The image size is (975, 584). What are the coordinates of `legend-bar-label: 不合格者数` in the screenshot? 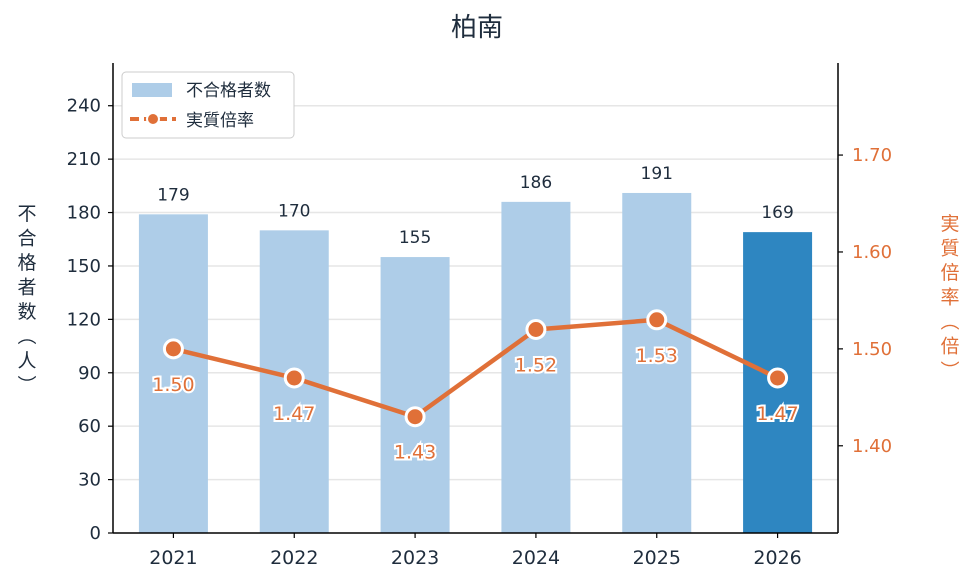 It's located at (228, 91).